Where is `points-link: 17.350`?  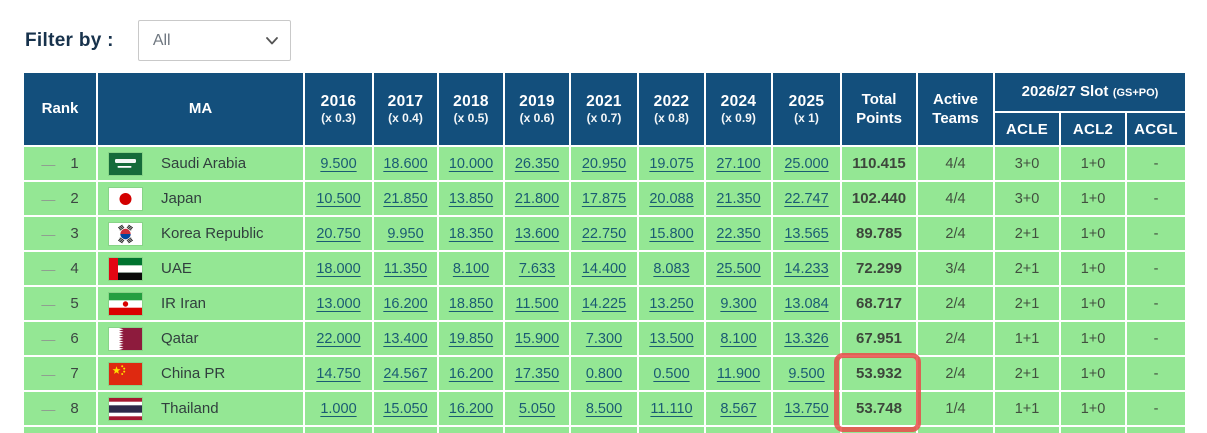
points-link: 17.350 is located at coordinates (537, 373).